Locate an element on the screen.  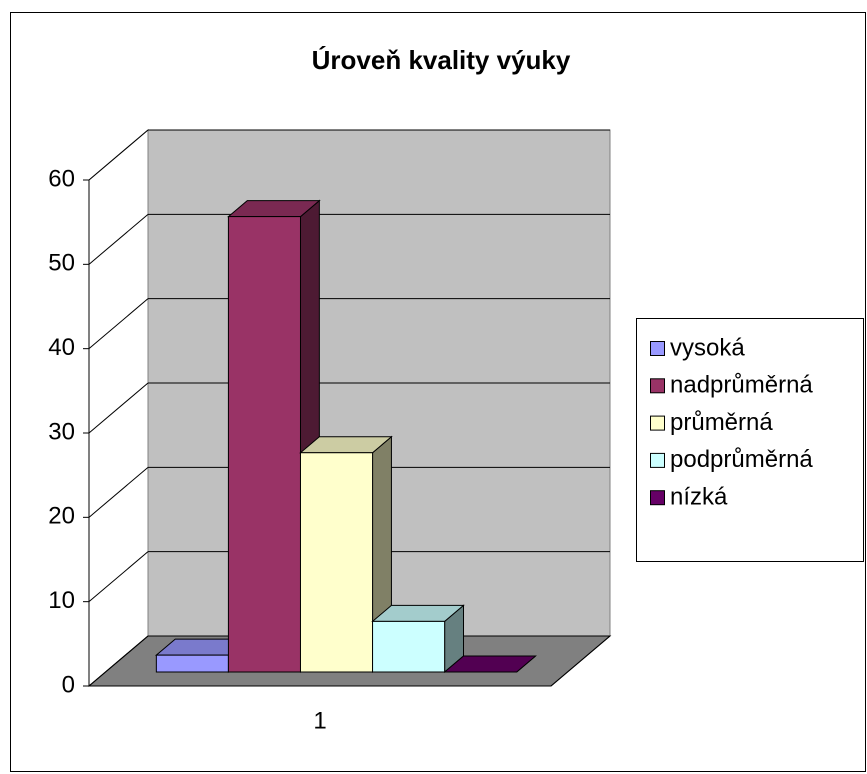
y-tick-label: 20 is located at coordinates (61, 516).